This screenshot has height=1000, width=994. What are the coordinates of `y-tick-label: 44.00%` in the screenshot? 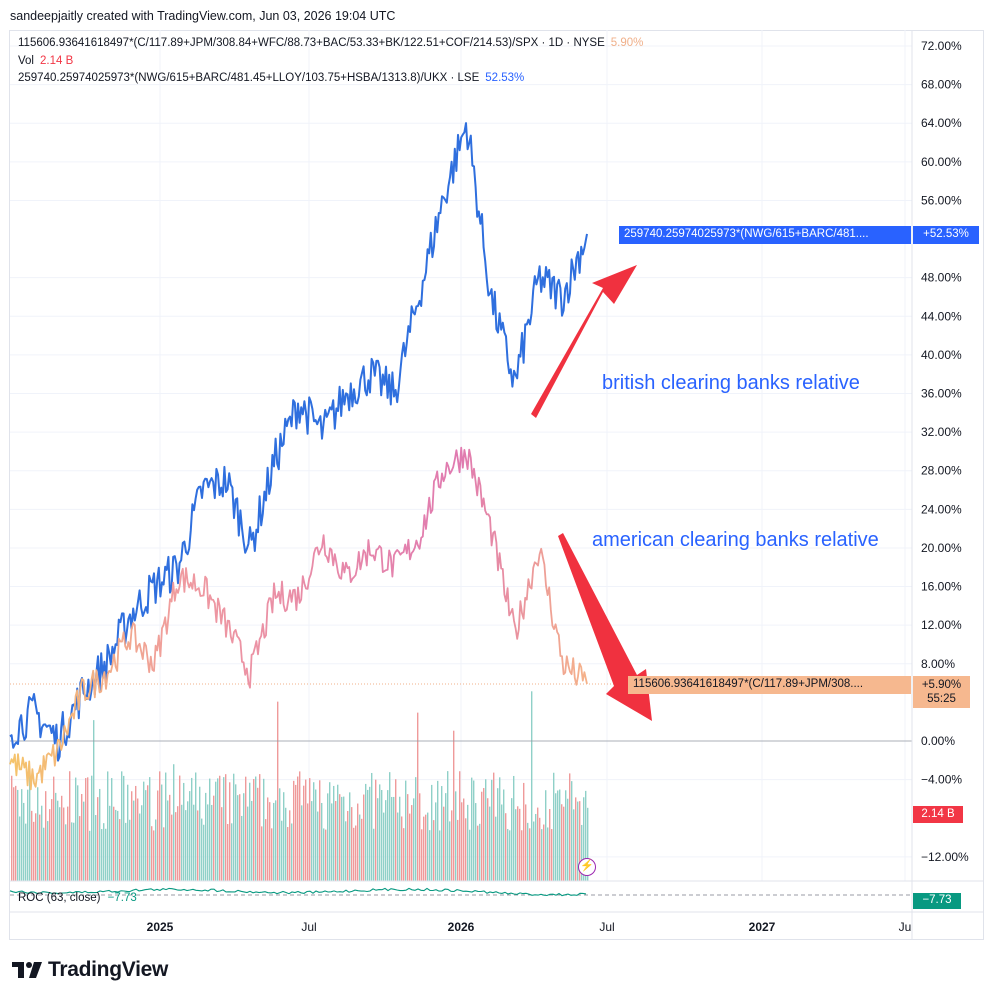 It's located at (941, 316).